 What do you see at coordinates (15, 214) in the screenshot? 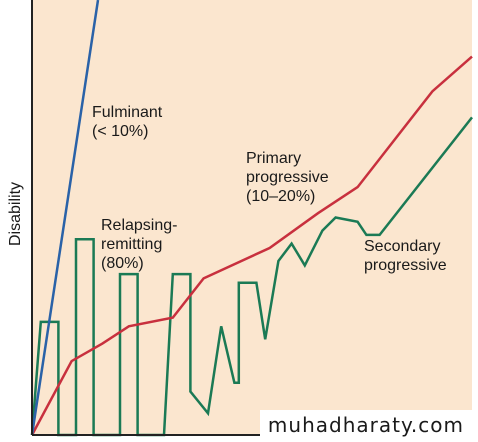
I see `y-axis-label: Disability` at bounding box center [15, 214].